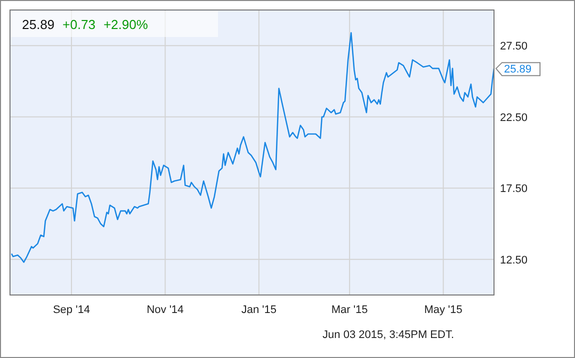  I want to click on x-tick-label: Mar '15, so click(349, 310).